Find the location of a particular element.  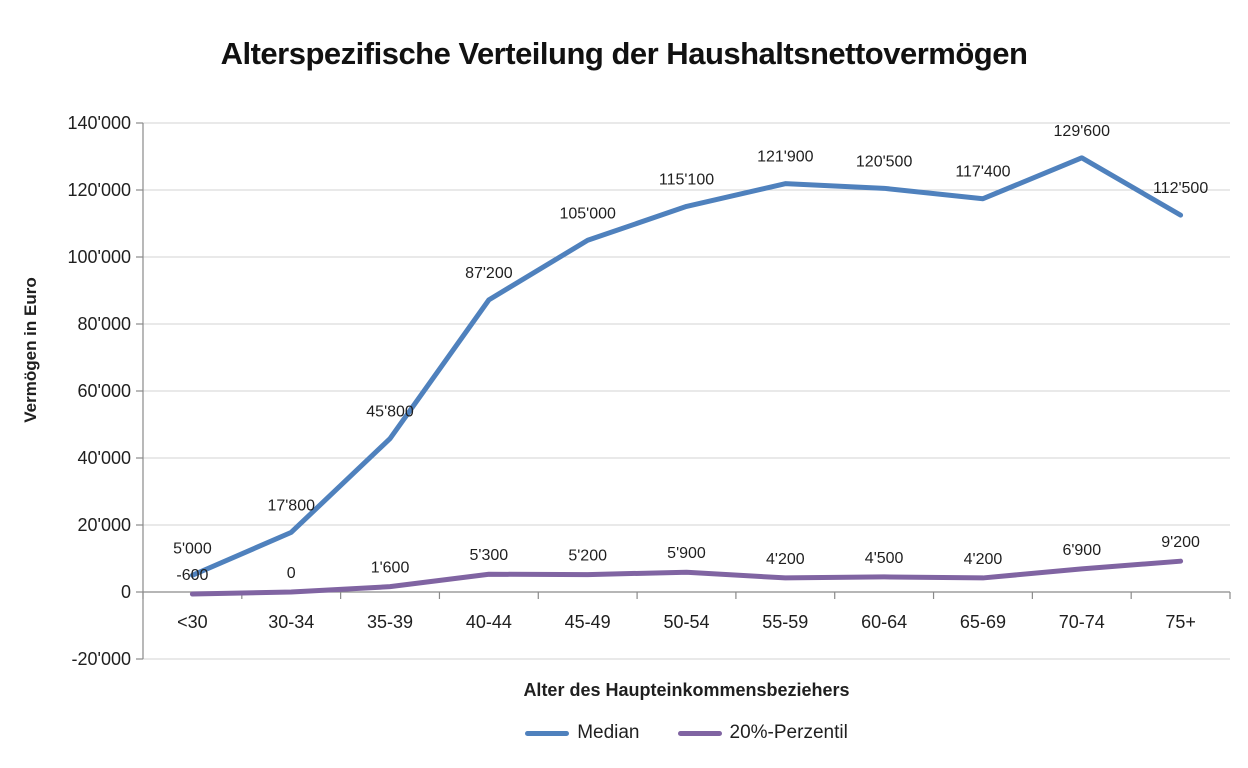

data-label: 117'400 is located at coordinates (982, 172).